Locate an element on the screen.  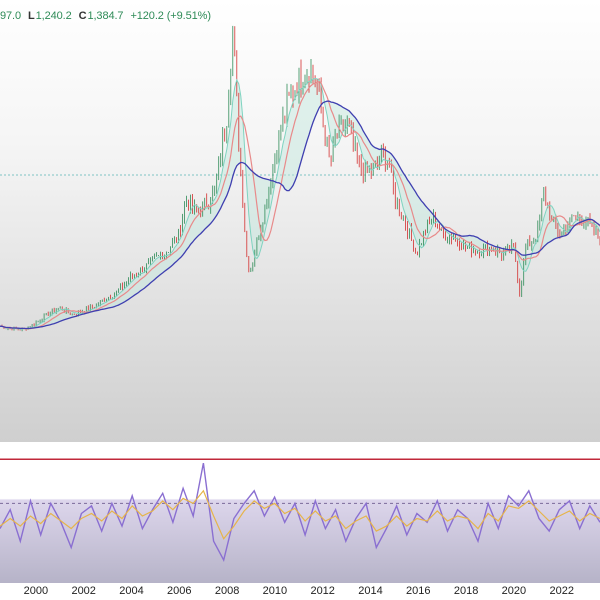
x-tick-label: 2014 is located at coordinates (370, 591).